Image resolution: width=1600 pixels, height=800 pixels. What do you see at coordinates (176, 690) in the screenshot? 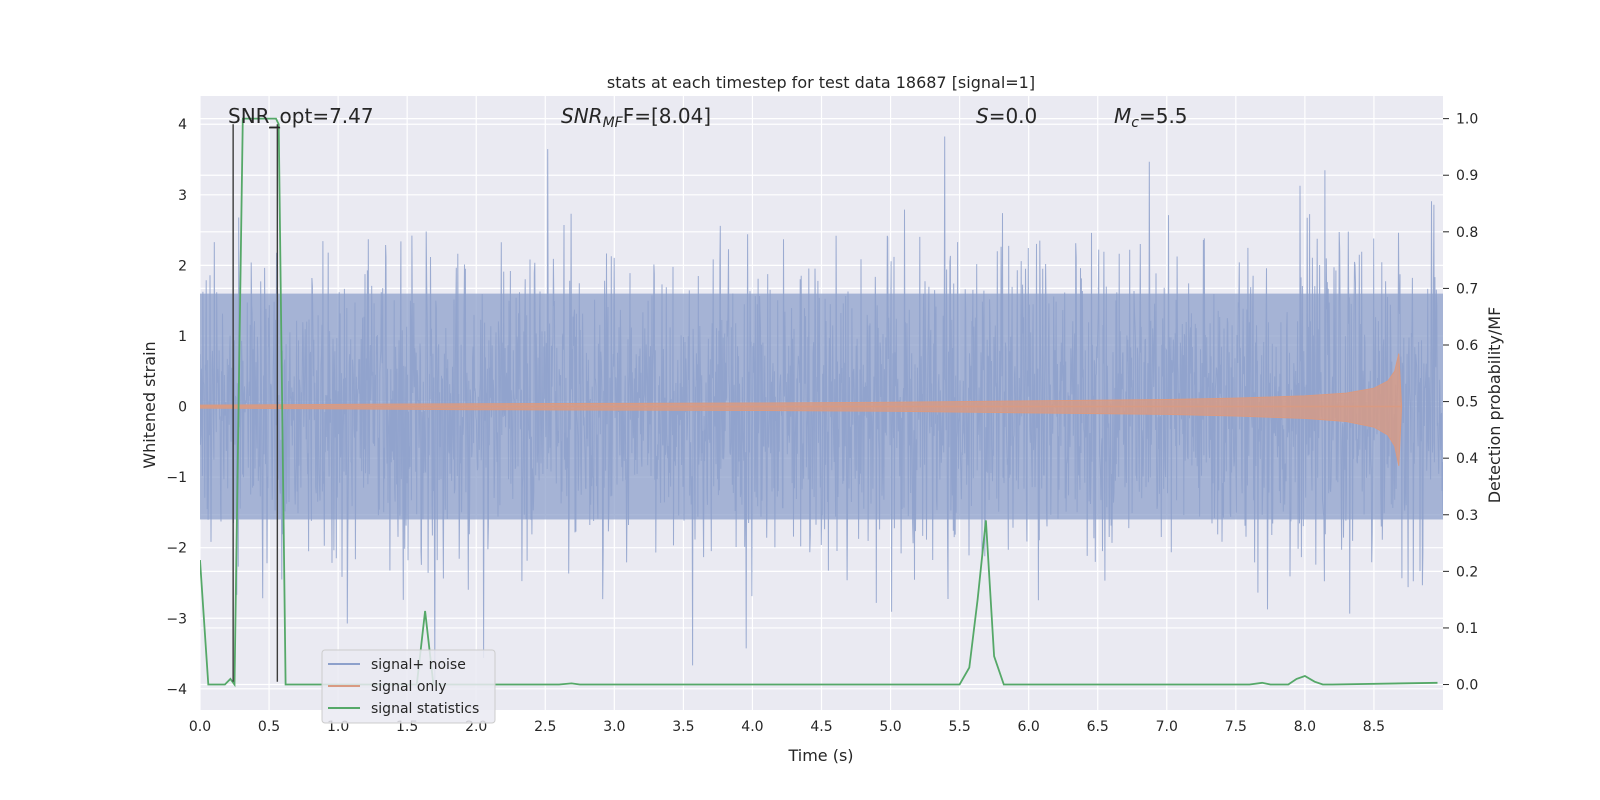
I see `y-tick-label: −4` at bounding box center [176, 690].